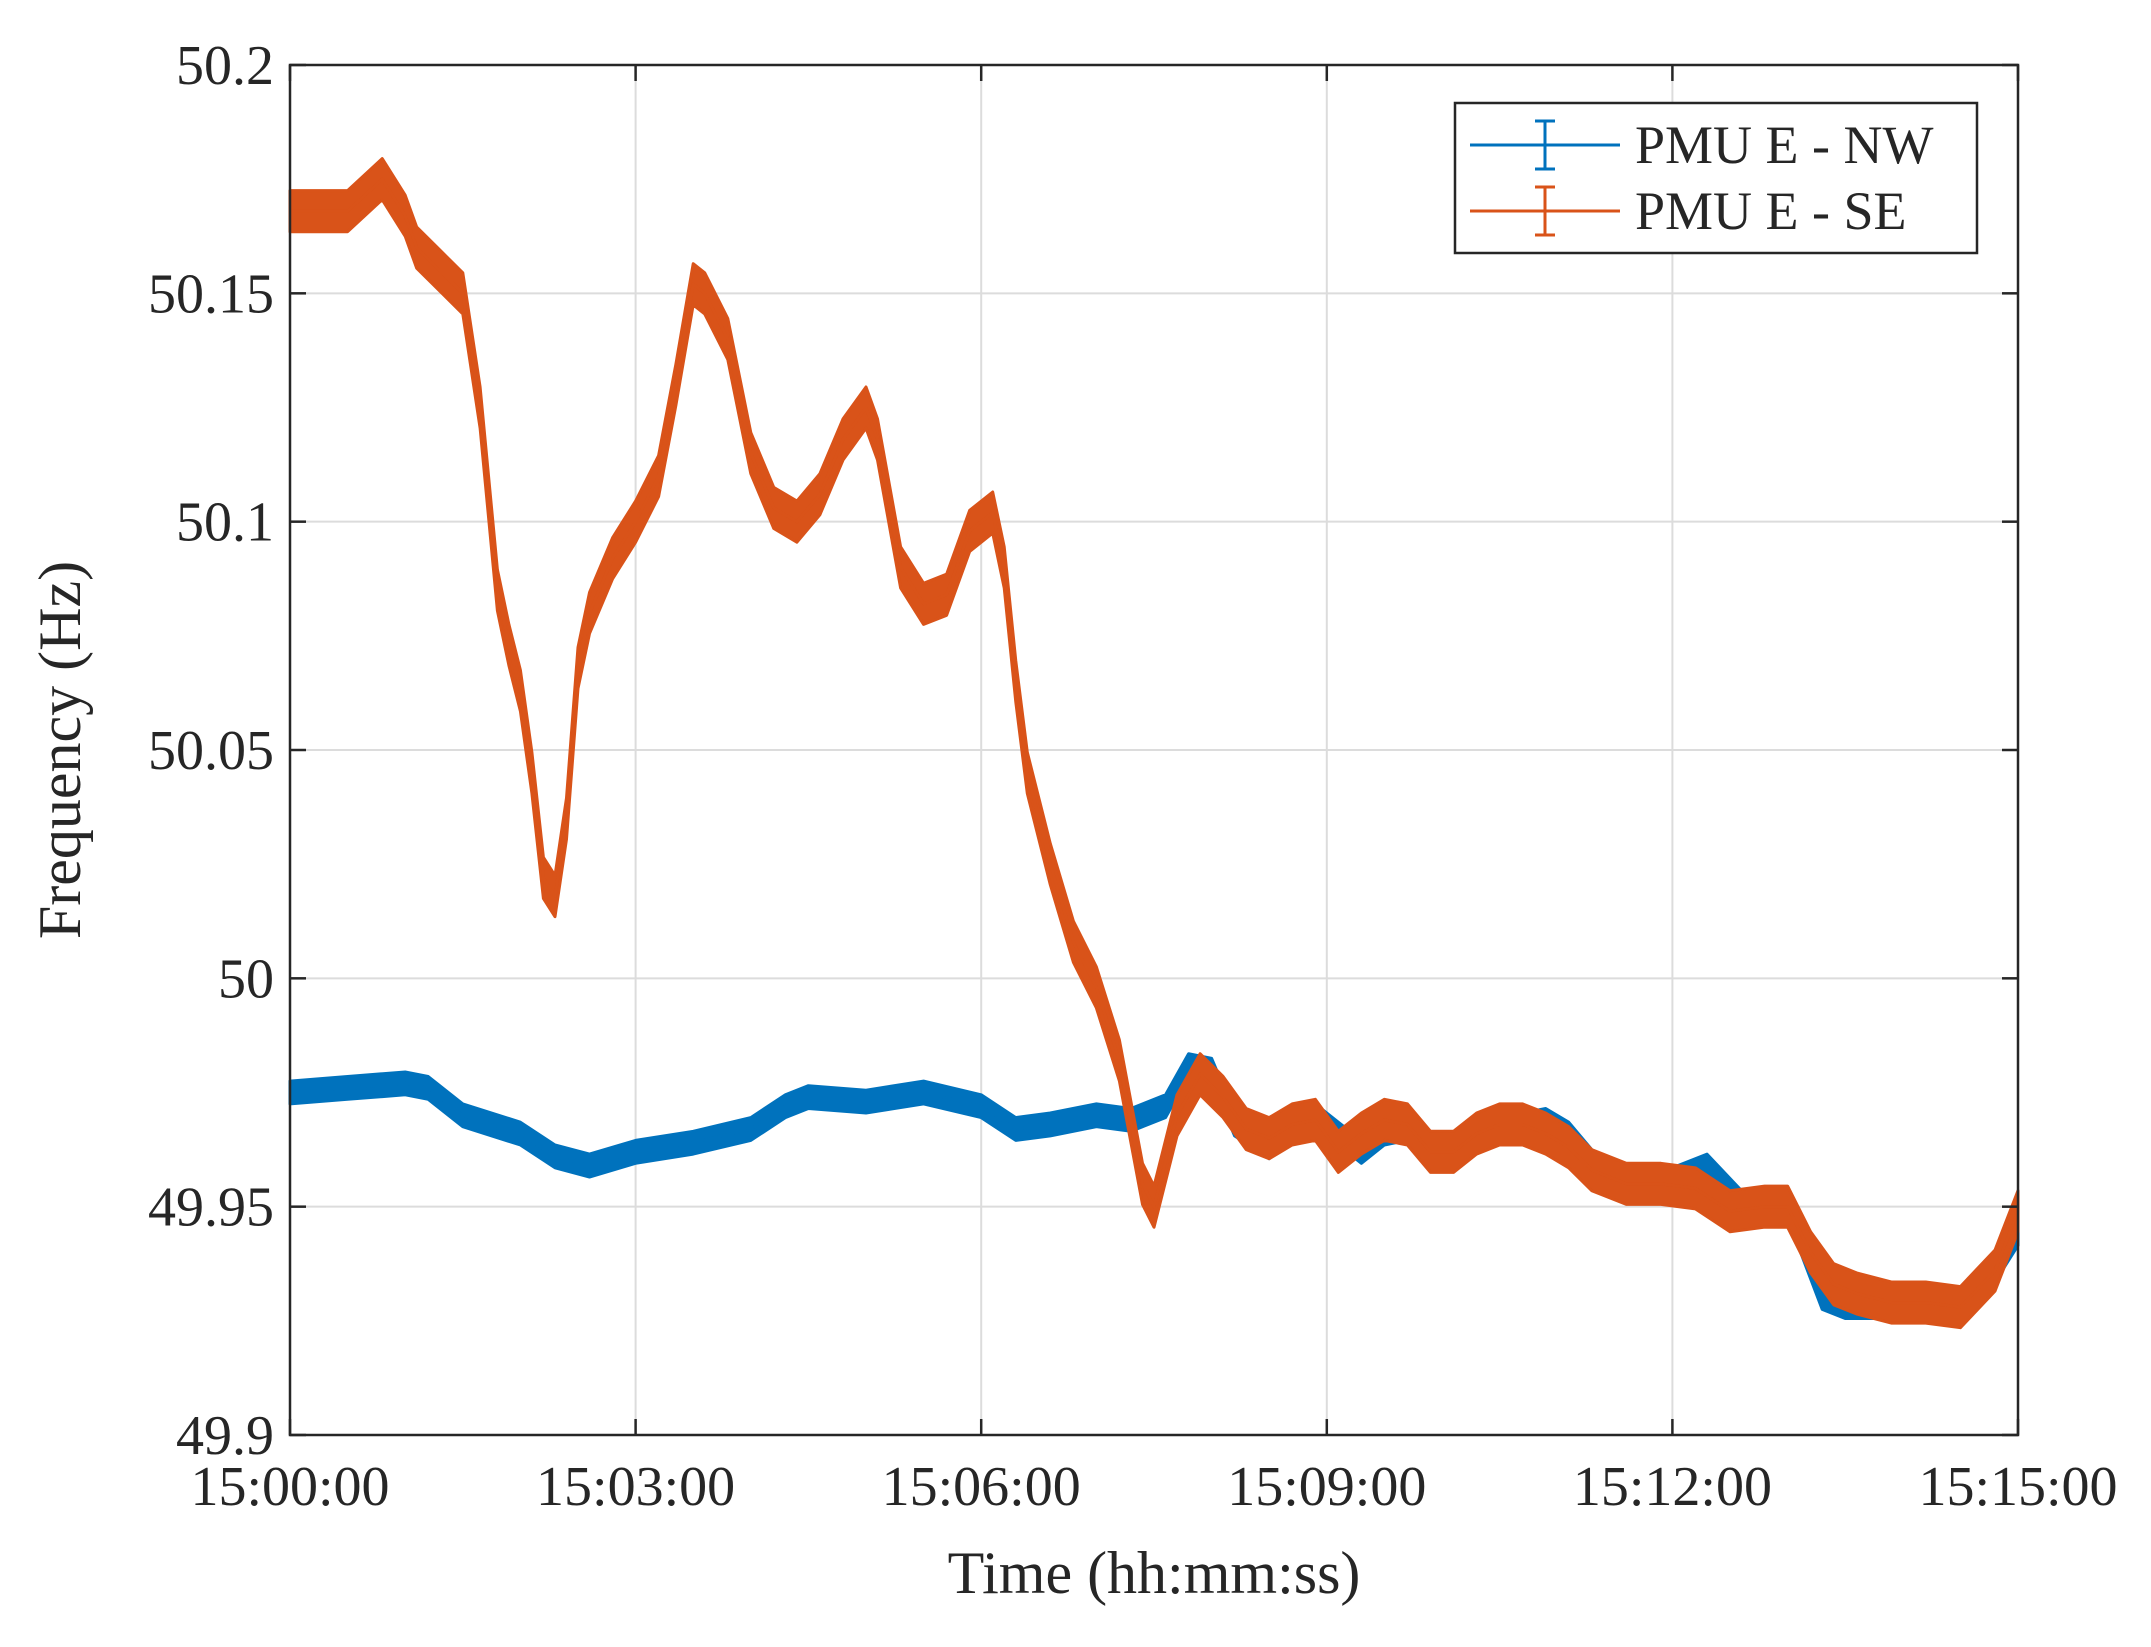  I want to click on x-axis-title: Time (hh:mm:ss), so click(1154, 1573).